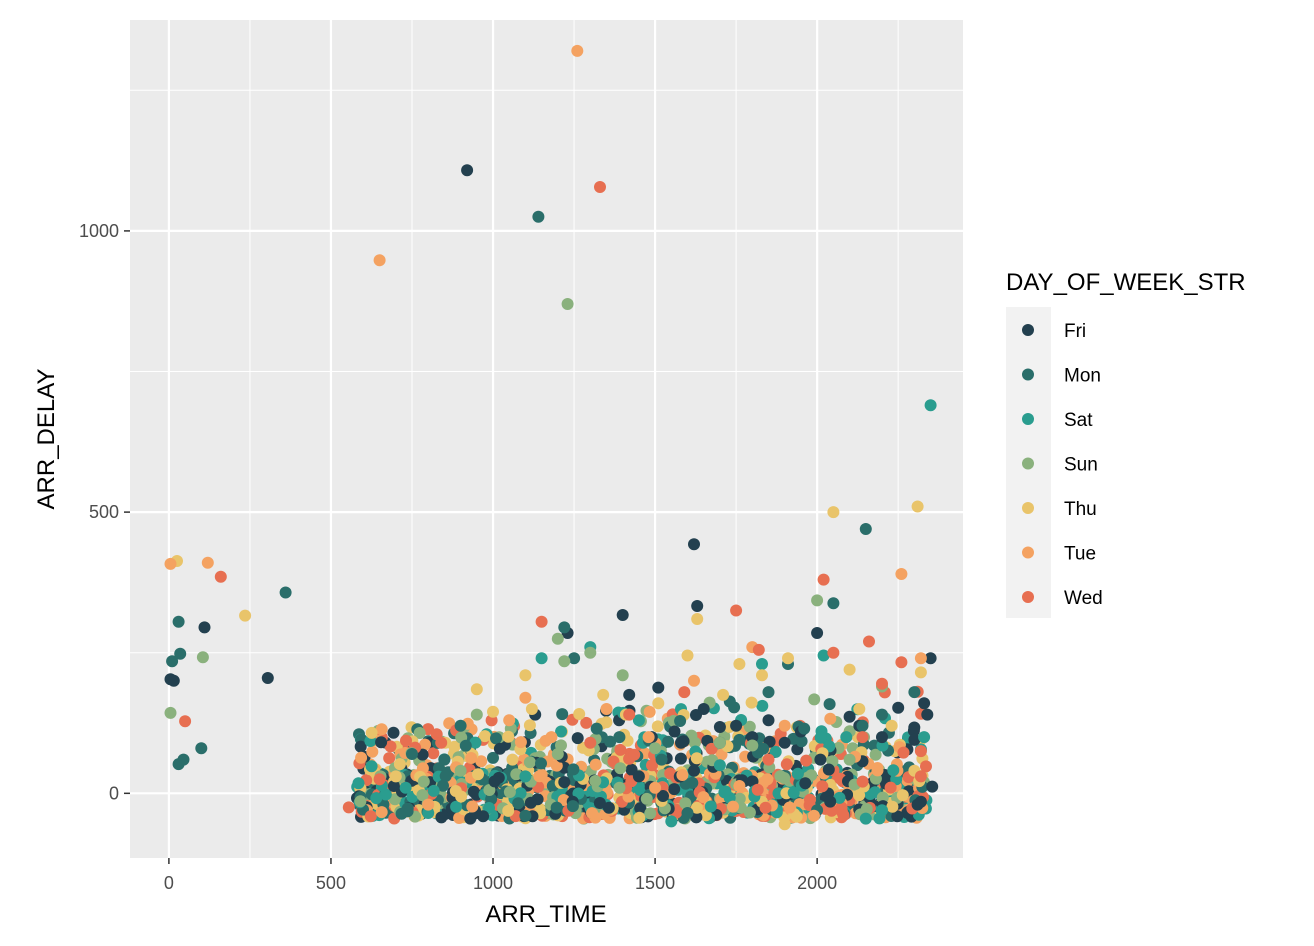 The image size is (1314, 946). What do you see at coordinates (817, 883) in the screenshot?
I see `x-tick-label: 2000` at bounding box center [817, 883].